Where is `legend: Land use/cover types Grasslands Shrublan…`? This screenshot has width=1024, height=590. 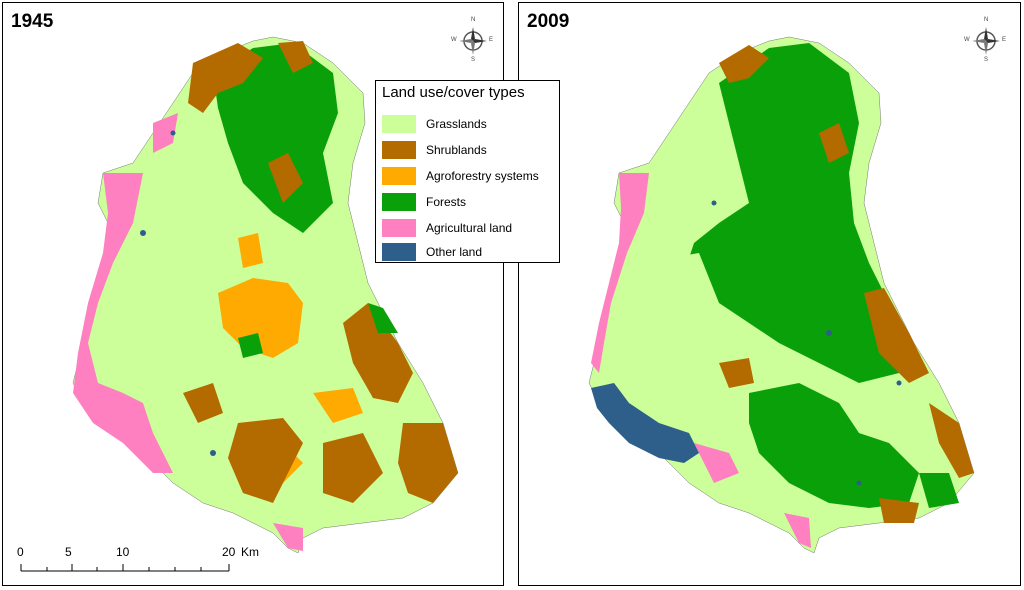 legend: Land use/cover types Grasslands Shrublan… is located at coordinates (467, 171).